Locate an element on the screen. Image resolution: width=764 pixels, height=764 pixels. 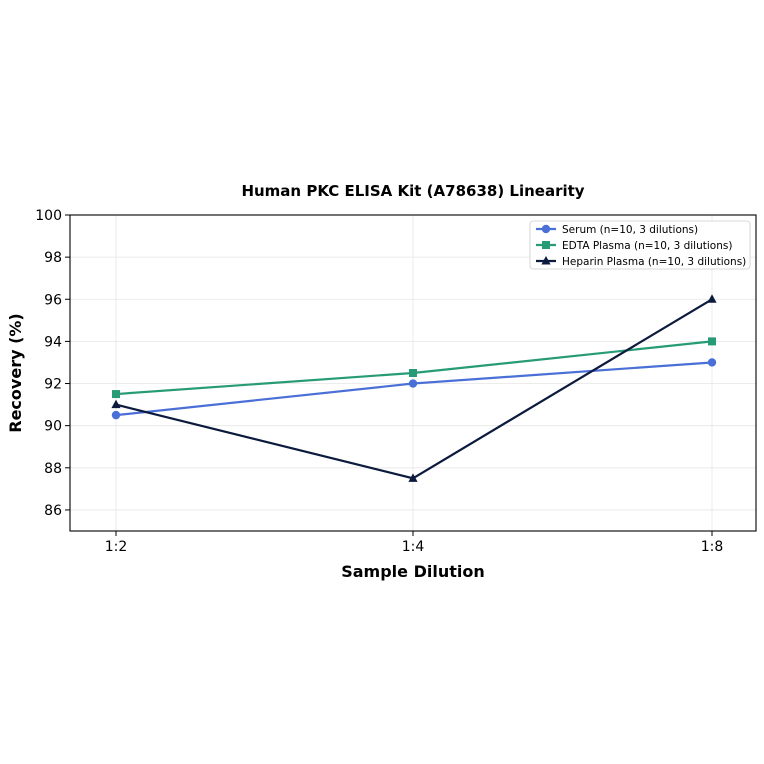
legend-box is located at coordinates (640, 245).